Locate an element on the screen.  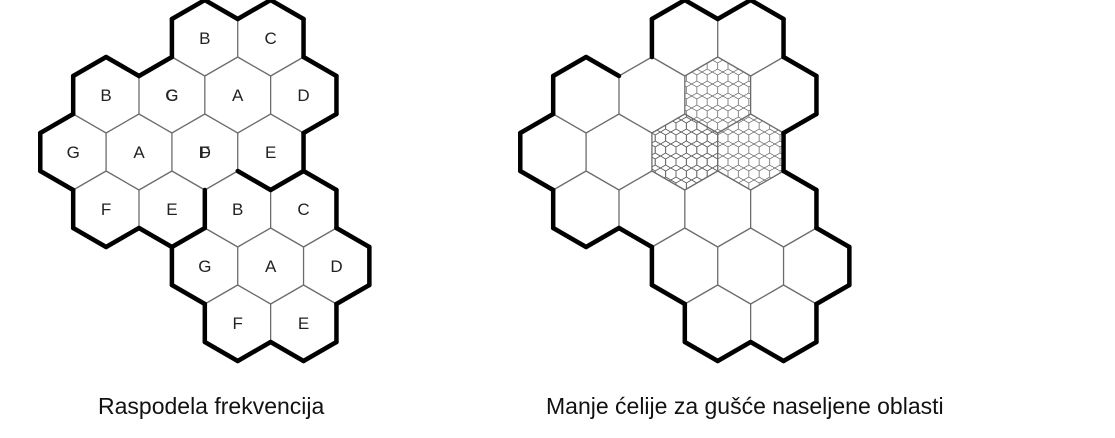
cell-label-a: A is located at coordinates (271, 266).